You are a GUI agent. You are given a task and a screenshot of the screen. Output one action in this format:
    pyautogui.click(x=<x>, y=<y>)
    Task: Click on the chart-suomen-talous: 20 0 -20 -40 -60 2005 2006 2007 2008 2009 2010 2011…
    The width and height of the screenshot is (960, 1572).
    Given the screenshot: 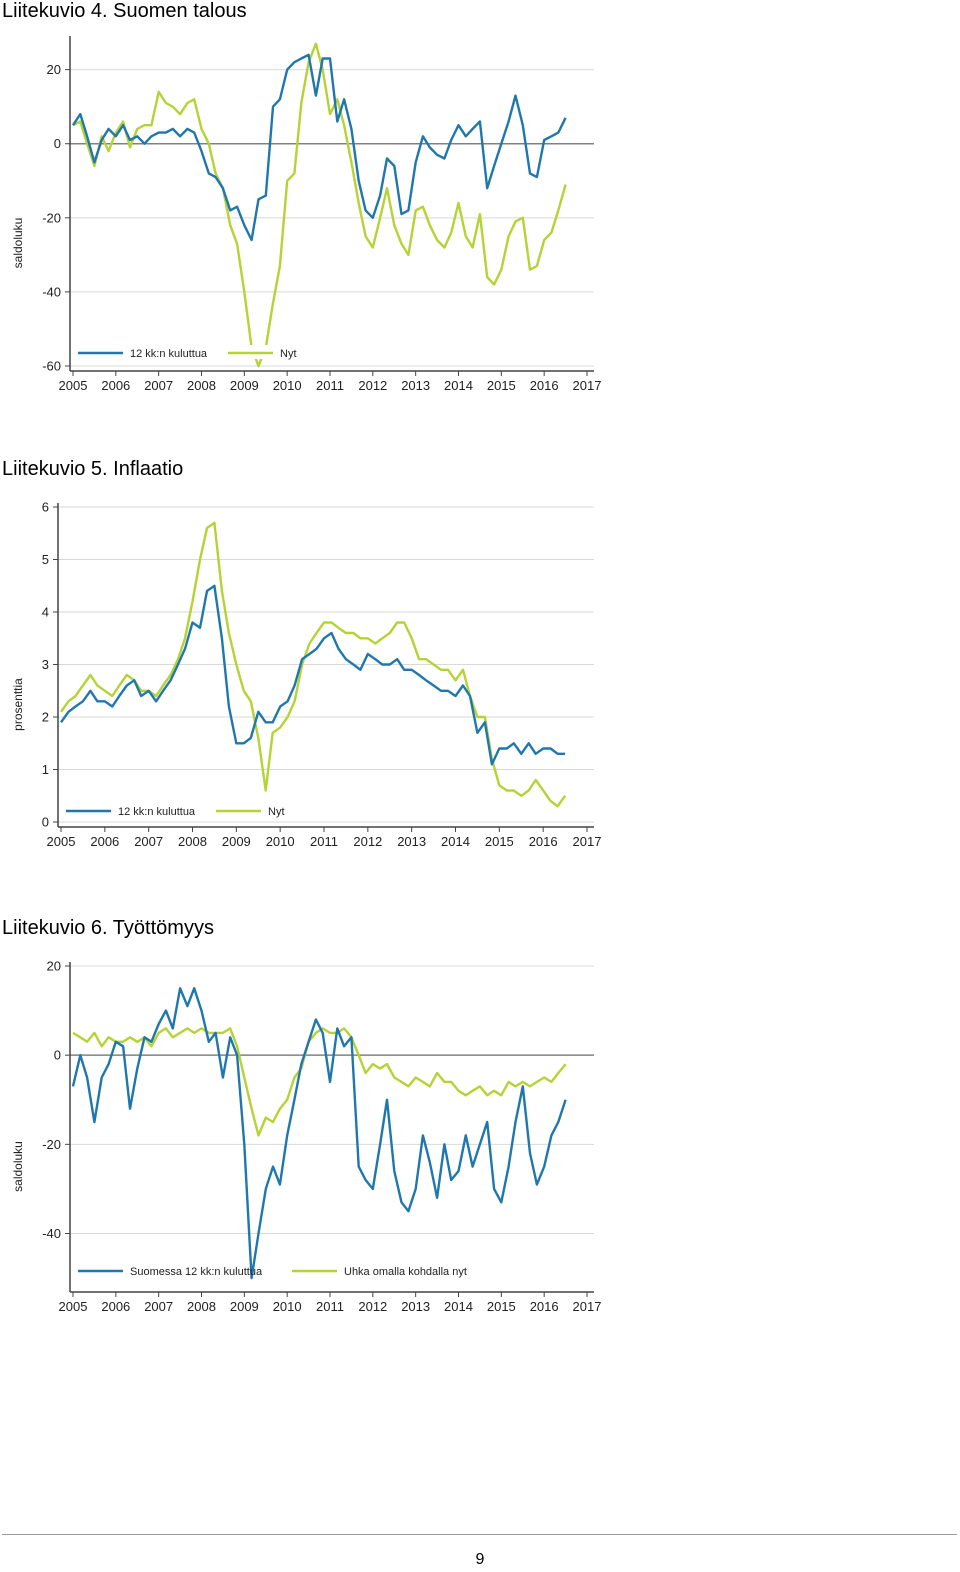 What is the action you would take?
    pyautogui.click(x=306, y=214)
    